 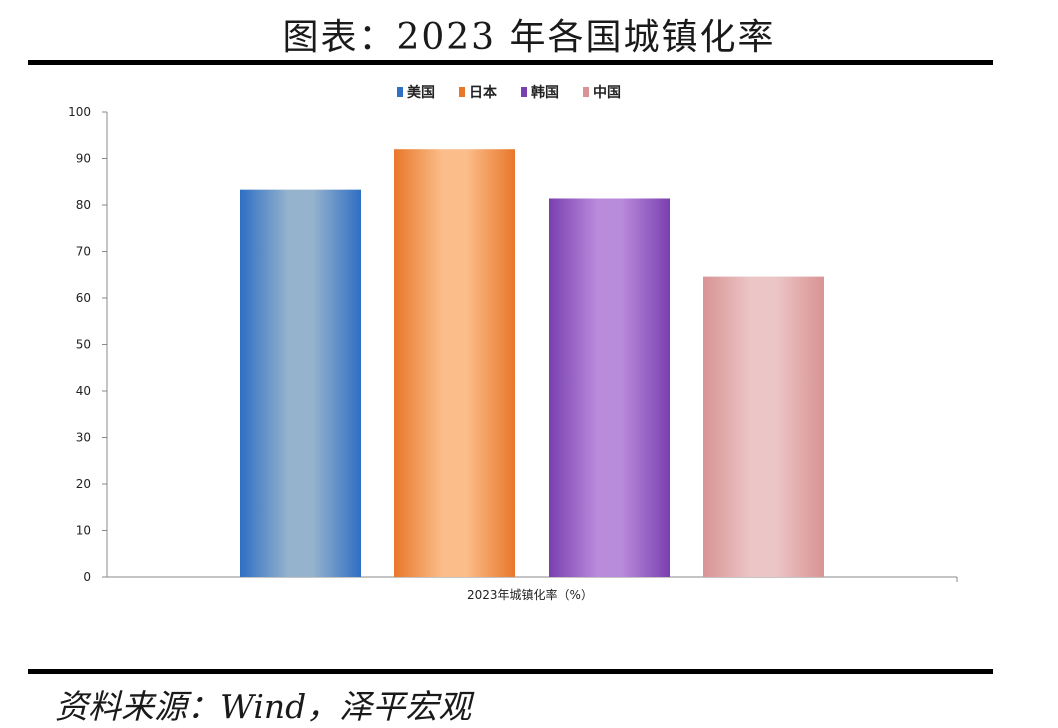 What do you see at coordinates (510, 671) in the screenshot?
I see `bottom-rule` at bounding box center [510, 671].